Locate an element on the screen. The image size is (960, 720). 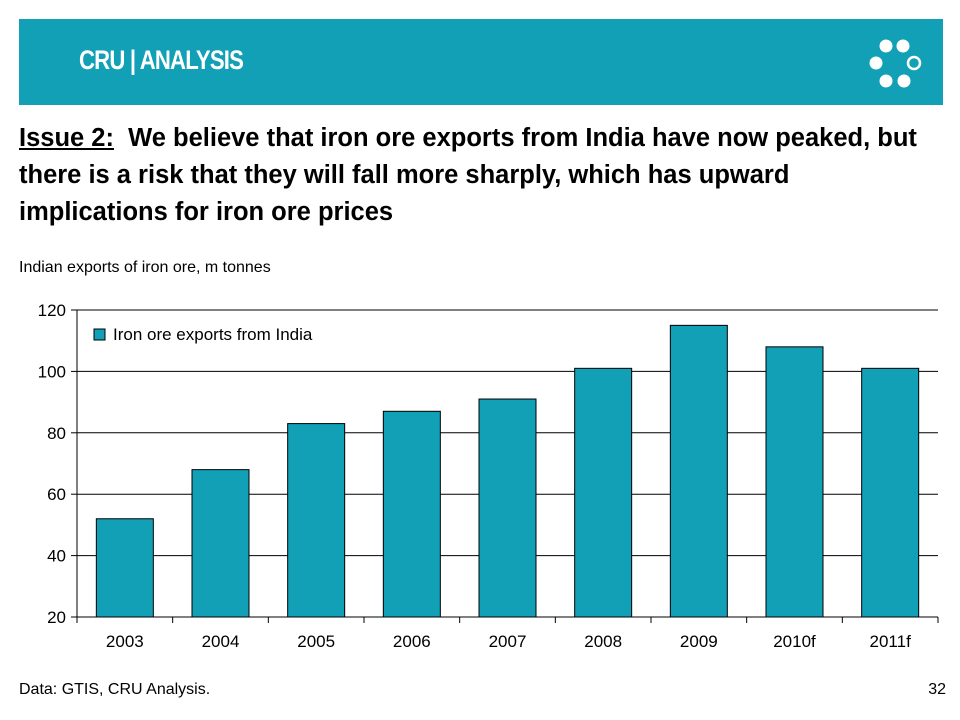
header-banner: CRU | ANALYSIS is located at coordinates (481, 62).